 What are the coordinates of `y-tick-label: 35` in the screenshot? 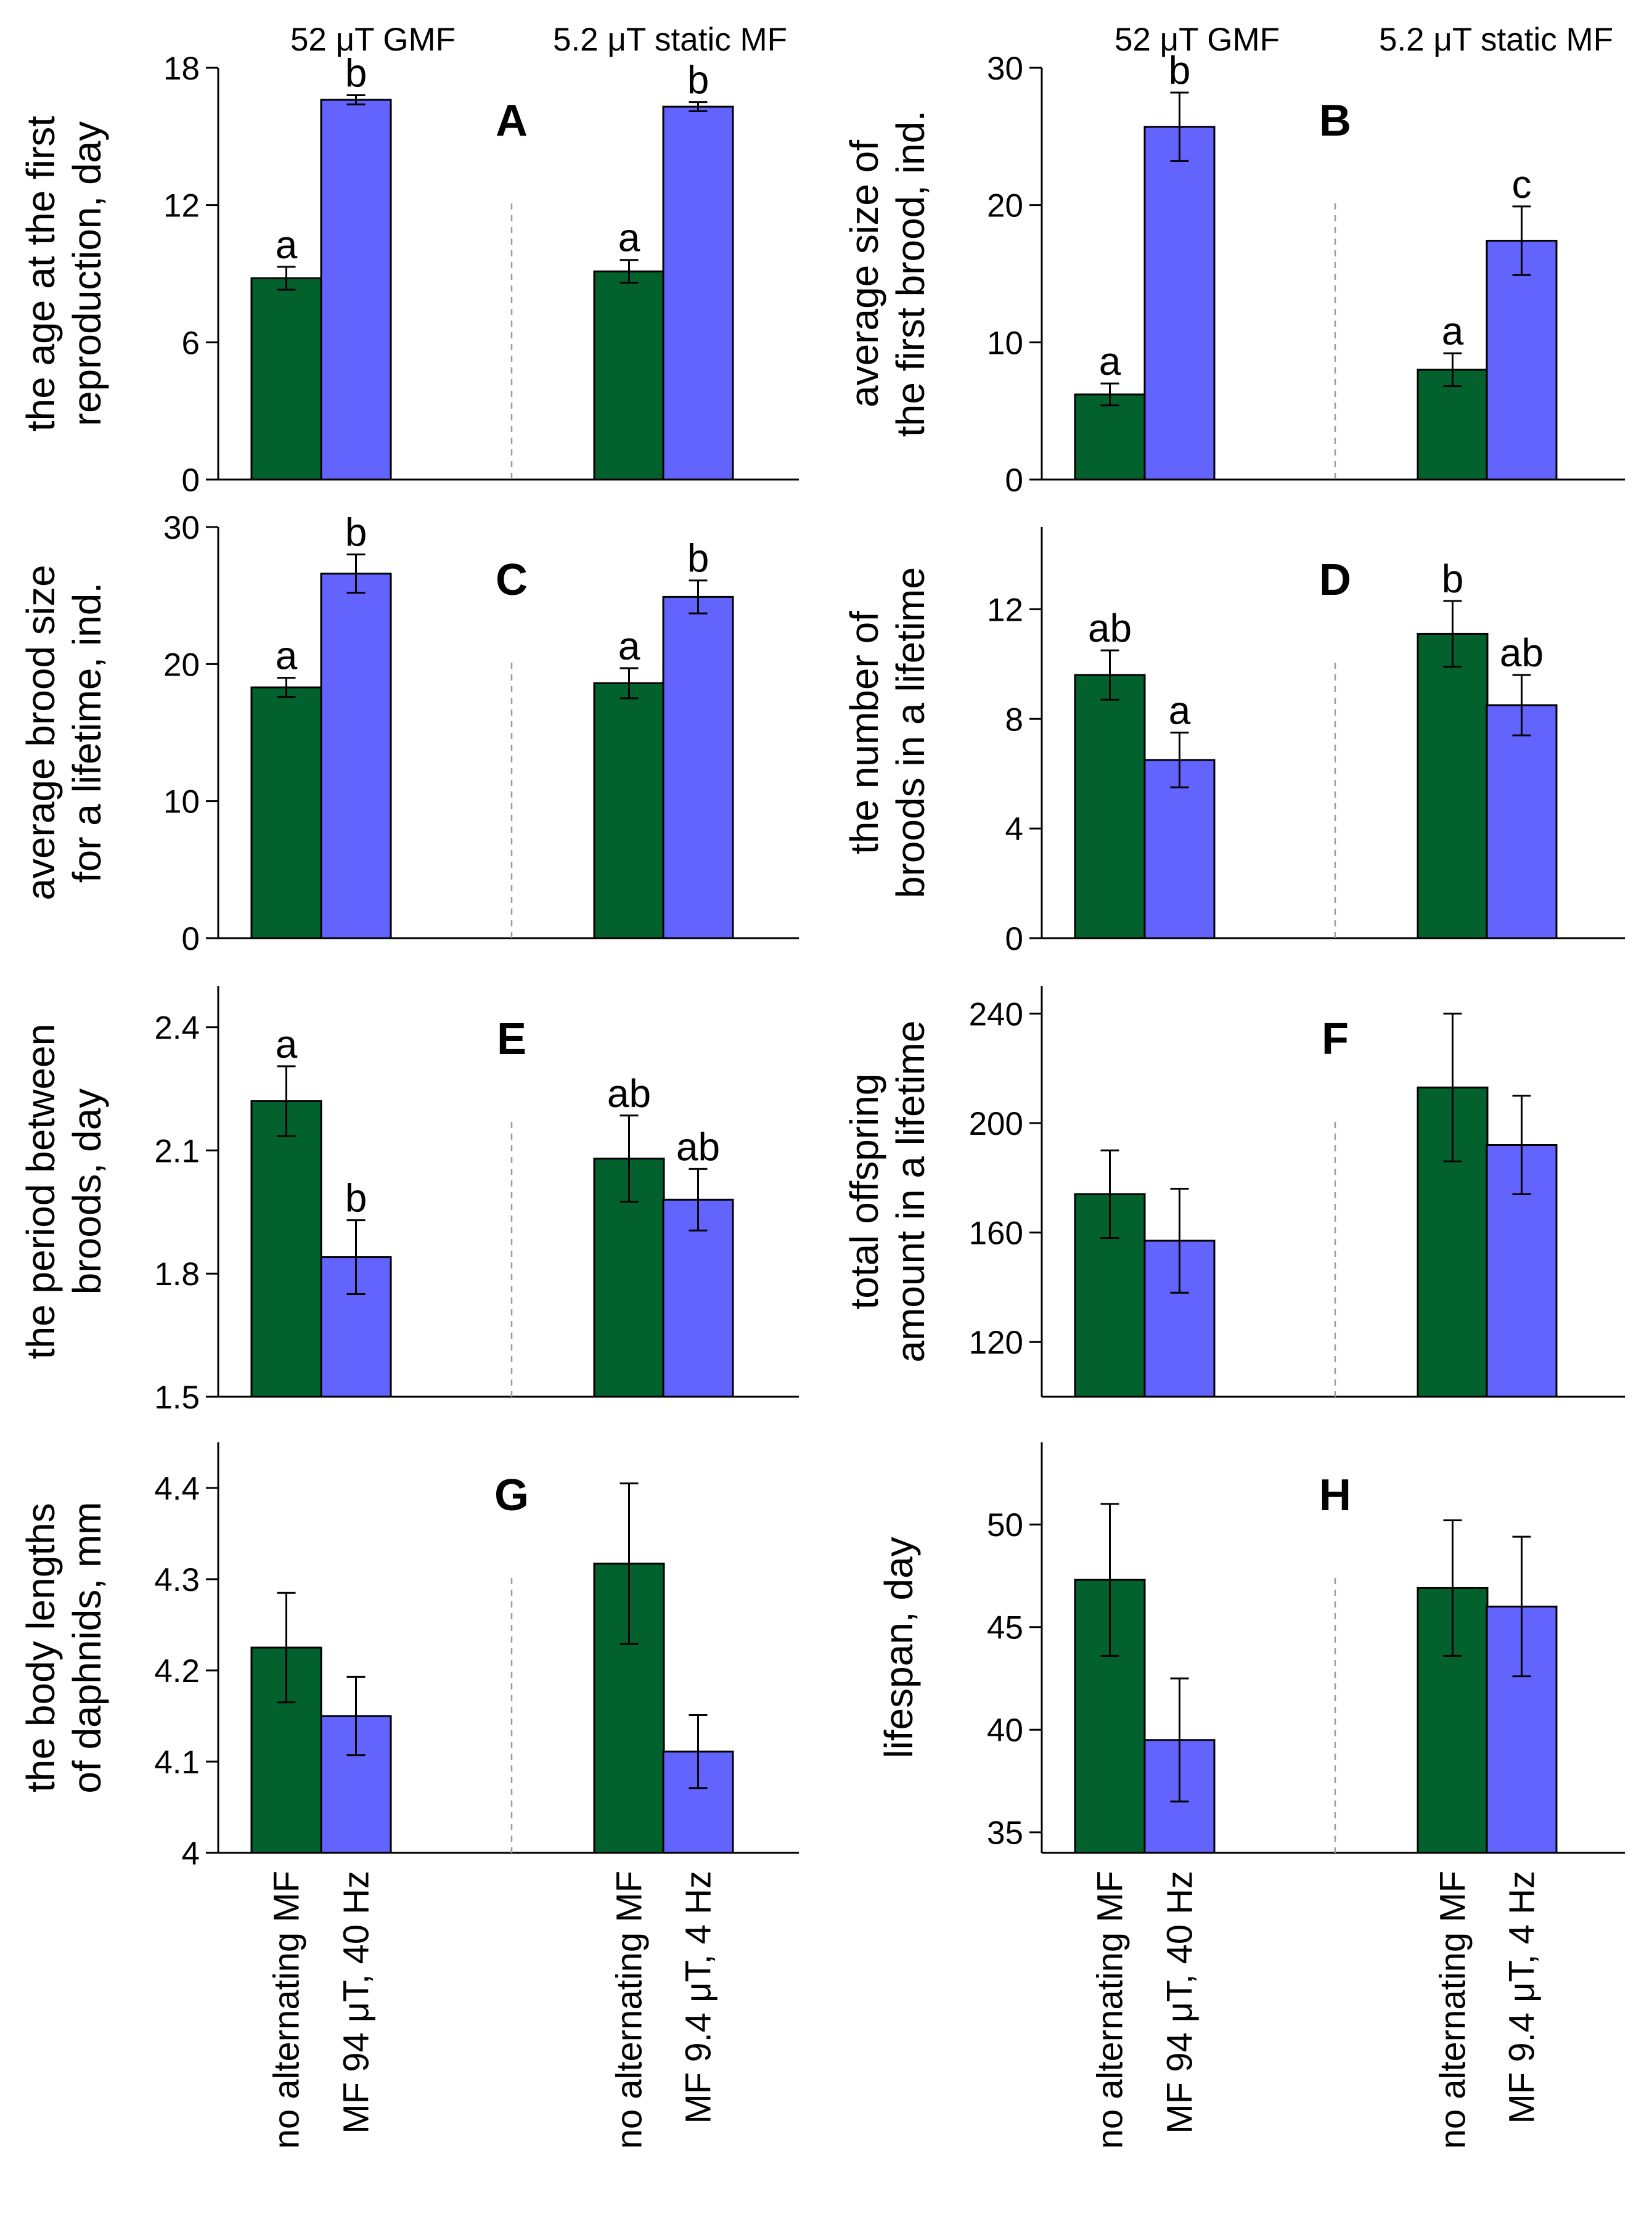 It's located at (1005, 1833).